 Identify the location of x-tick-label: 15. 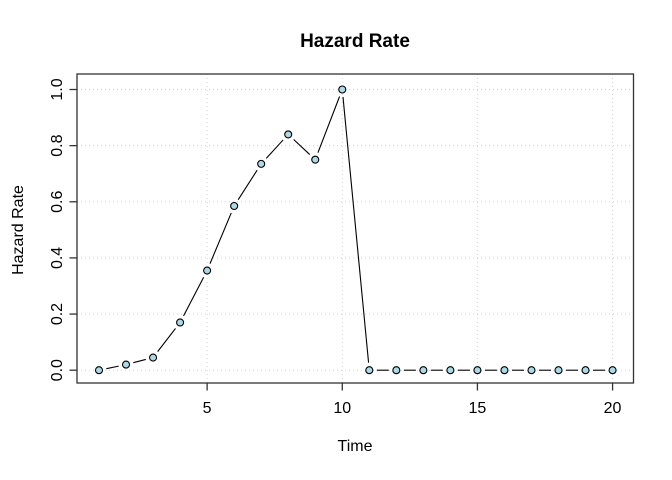
(478, 408).